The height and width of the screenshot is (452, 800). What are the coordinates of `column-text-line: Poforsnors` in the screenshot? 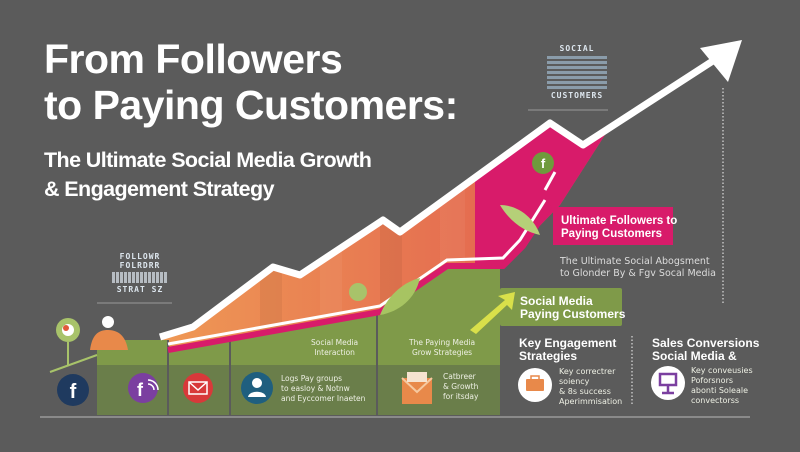 It's located at (712, 380).